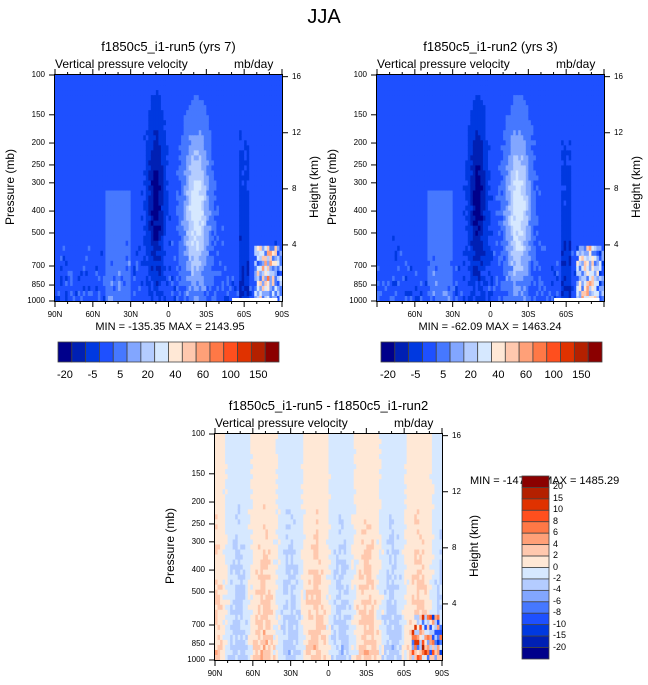 The image size is (648, 685). Describe the element at coordinates (244, 352) in the screenshot. I see `colorbar-swatch` at that location.